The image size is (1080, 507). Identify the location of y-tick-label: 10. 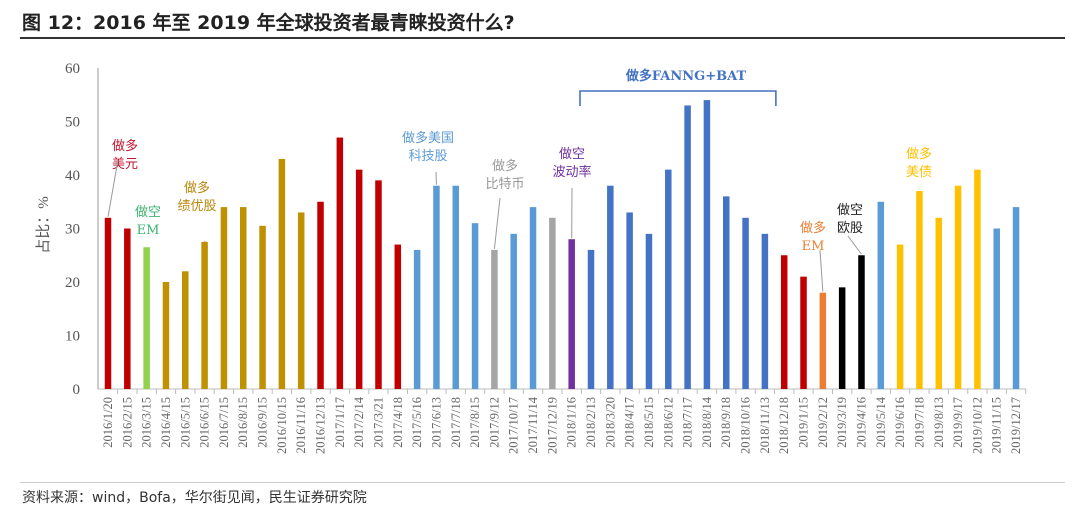
(72, 337).